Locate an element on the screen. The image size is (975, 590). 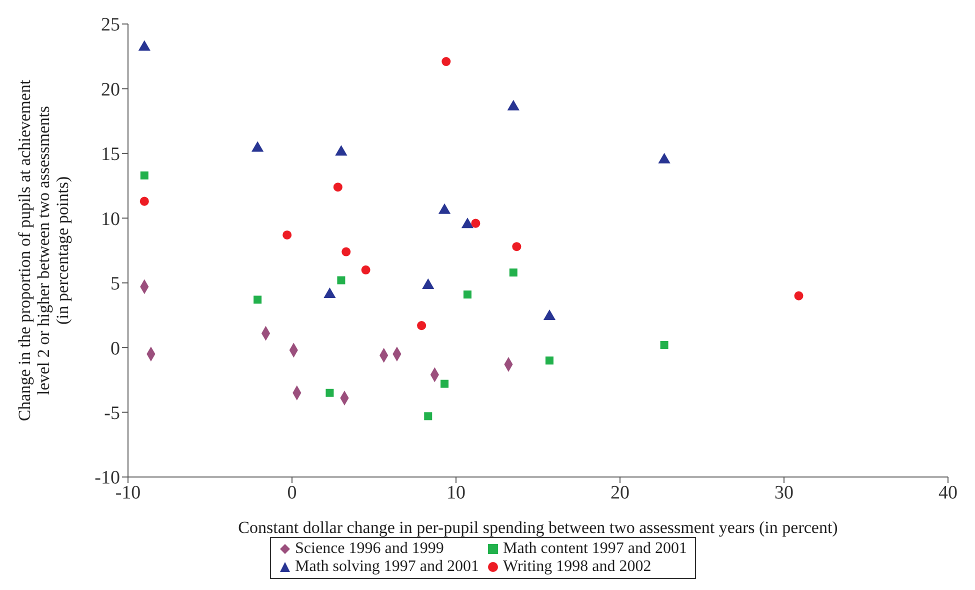
legend-label: Math solving 1997 and 2001 is located at coordinates (387, 567).